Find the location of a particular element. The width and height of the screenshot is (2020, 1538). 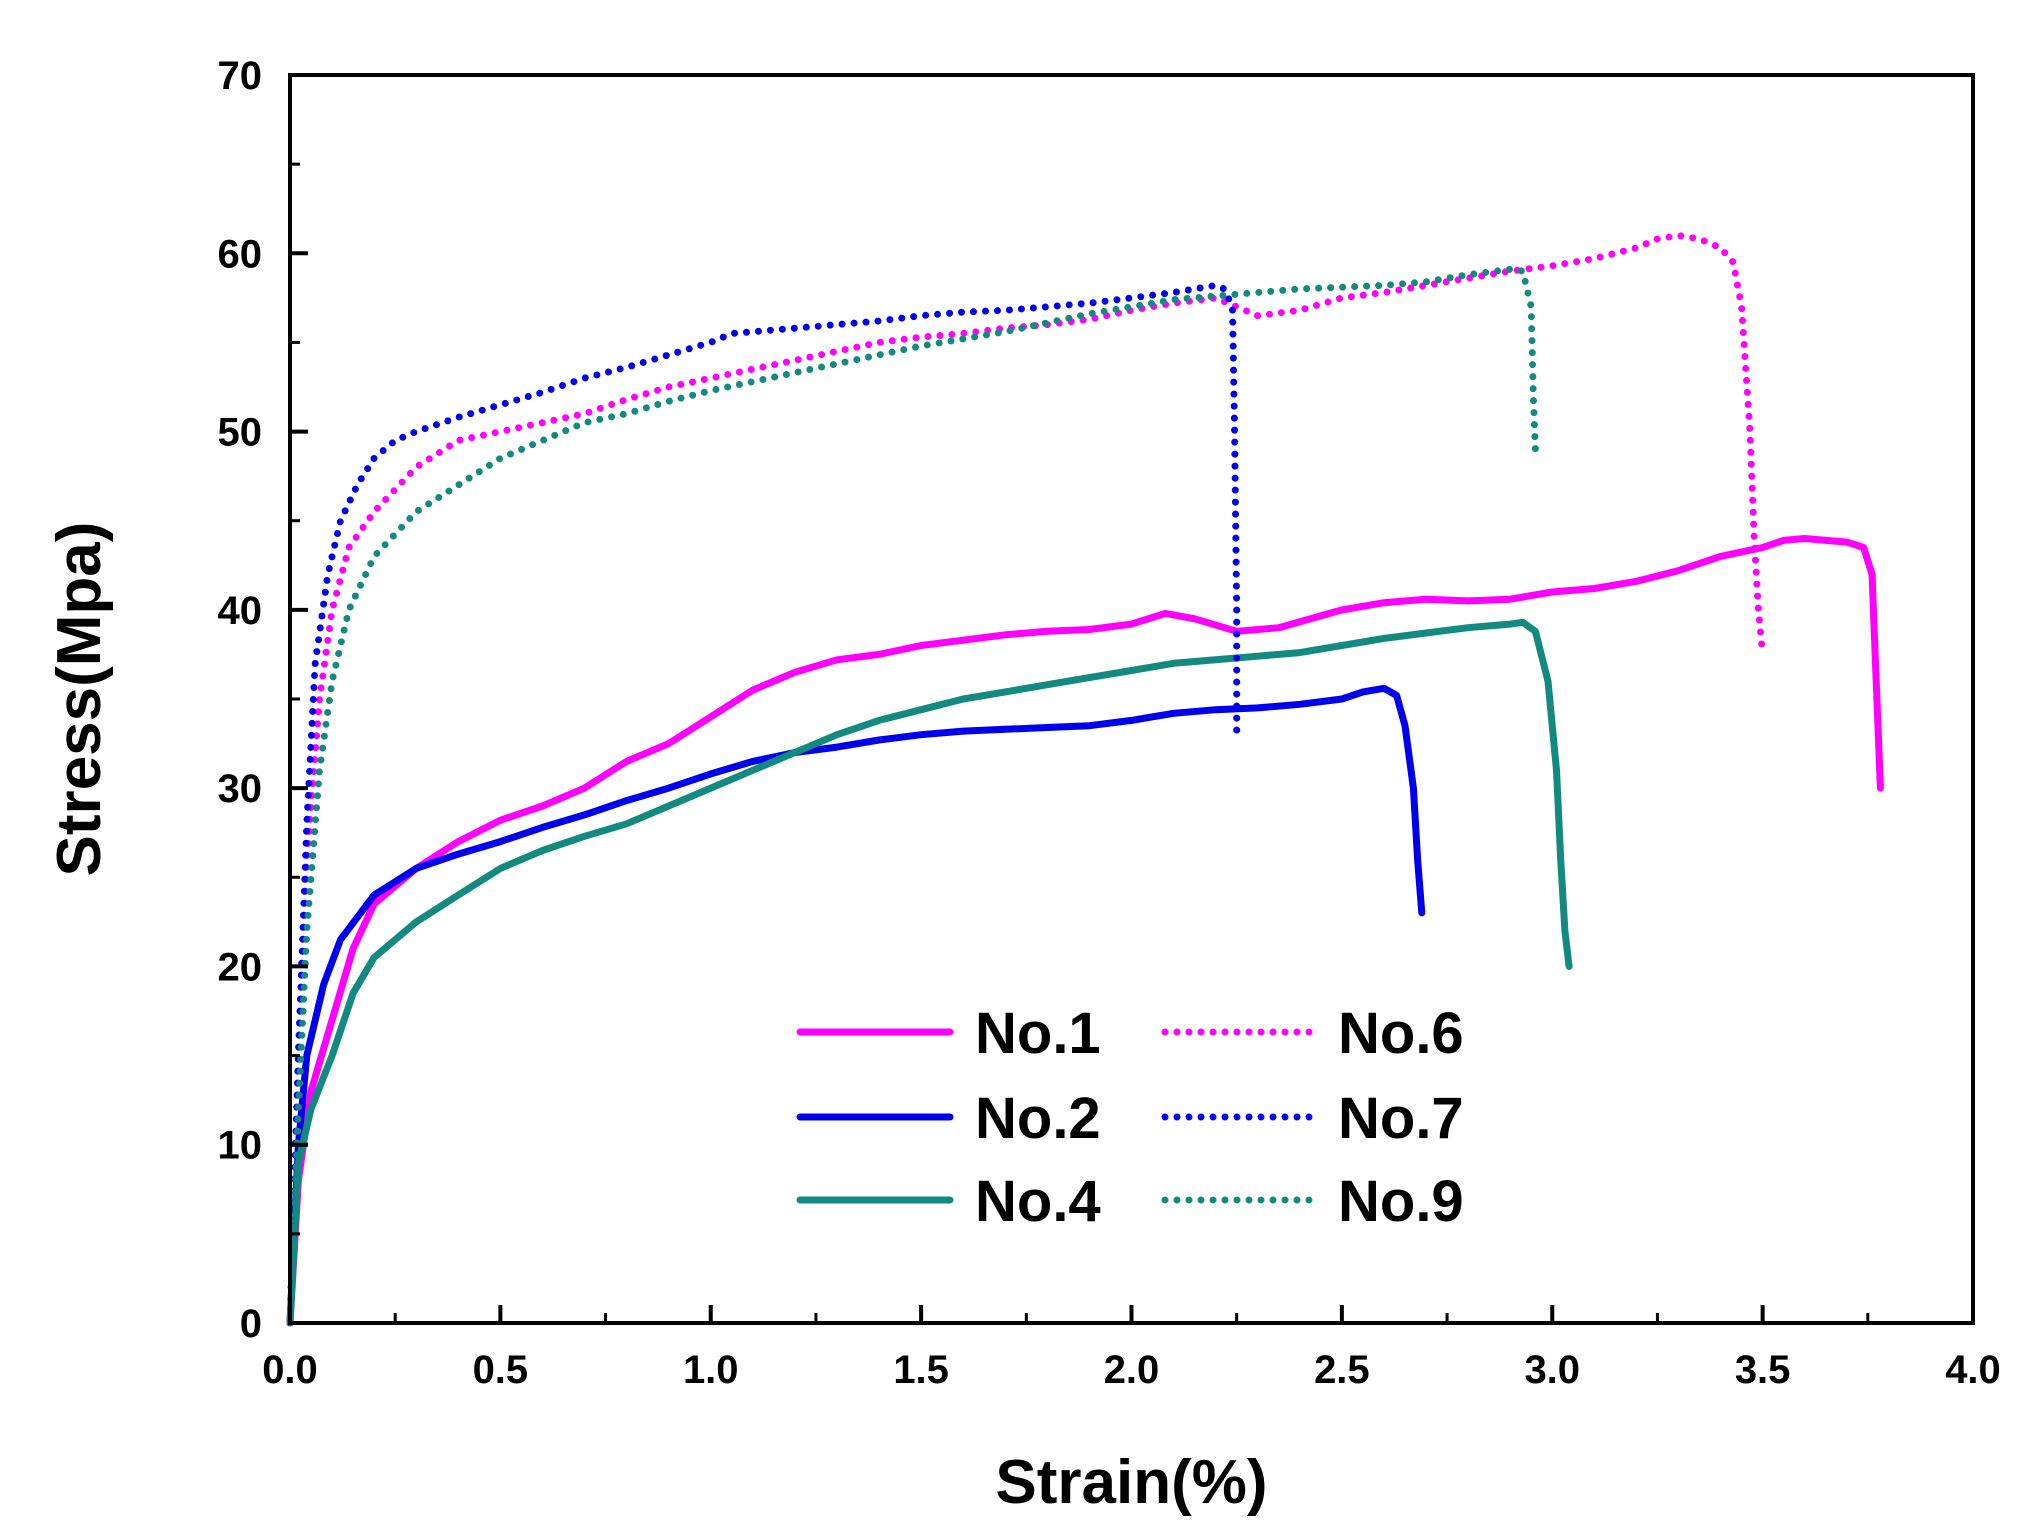

y-tick-label: 60 is located at coordinates (240, 254).